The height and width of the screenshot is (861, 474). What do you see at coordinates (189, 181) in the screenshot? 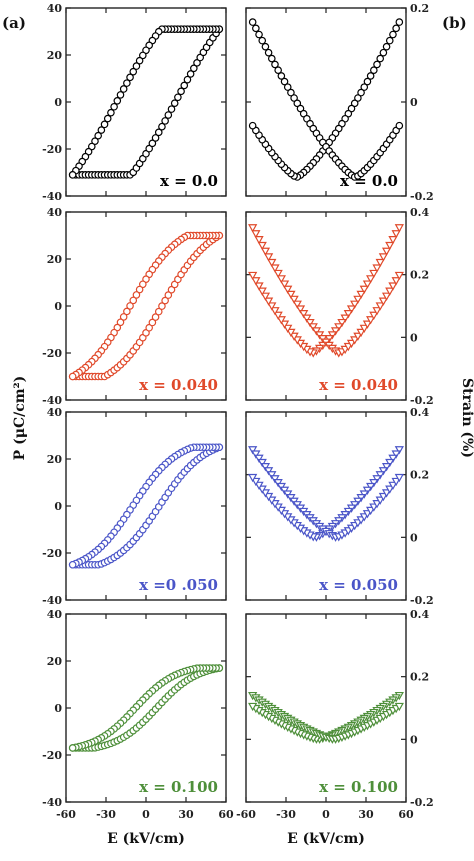
I see `composition-label: x = 0.0` at bounding box center [189, 181].